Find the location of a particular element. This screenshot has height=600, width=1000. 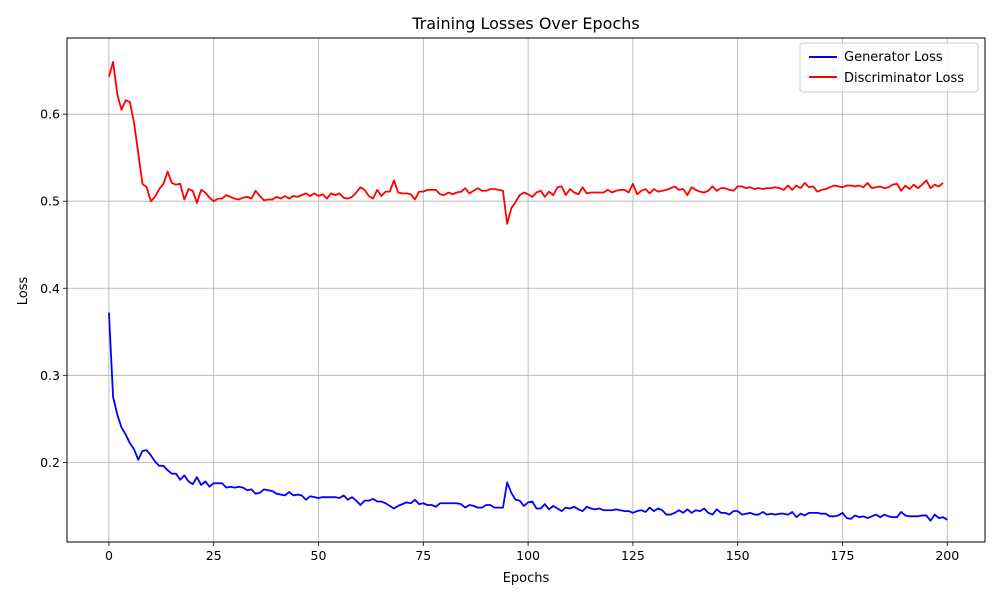

legend: Generator Loss Discriminator Loss is located at coordinates (889, 67).